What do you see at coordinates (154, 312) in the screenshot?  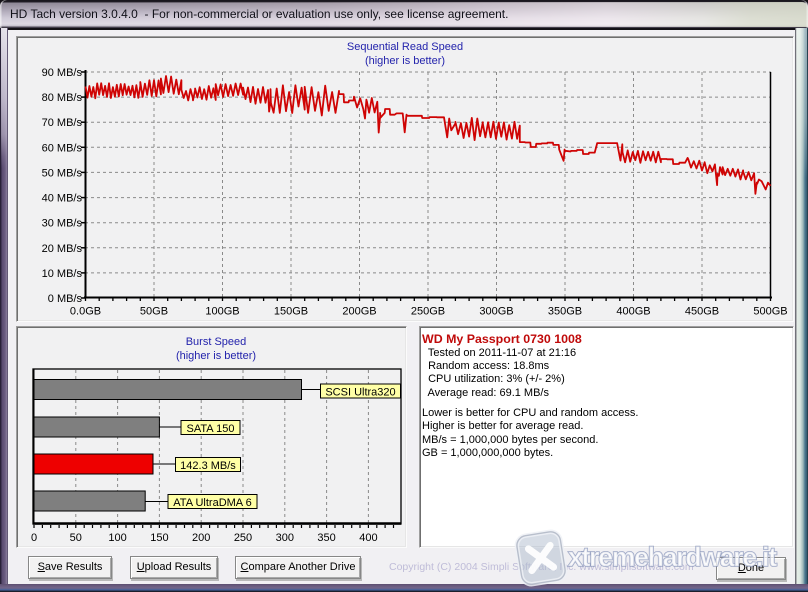 I see `svg-text: 50GB` at bounding box center [154, 312].